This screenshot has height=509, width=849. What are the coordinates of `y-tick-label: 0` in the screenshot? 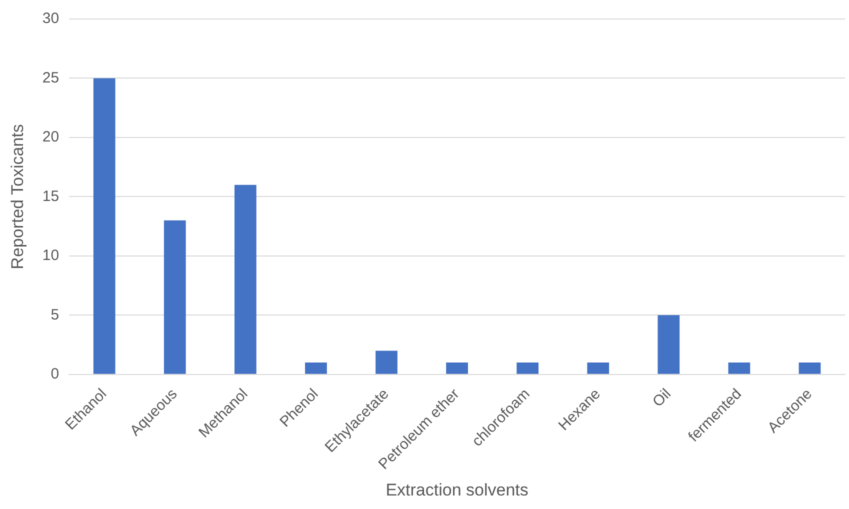 It's located at (55, 374).